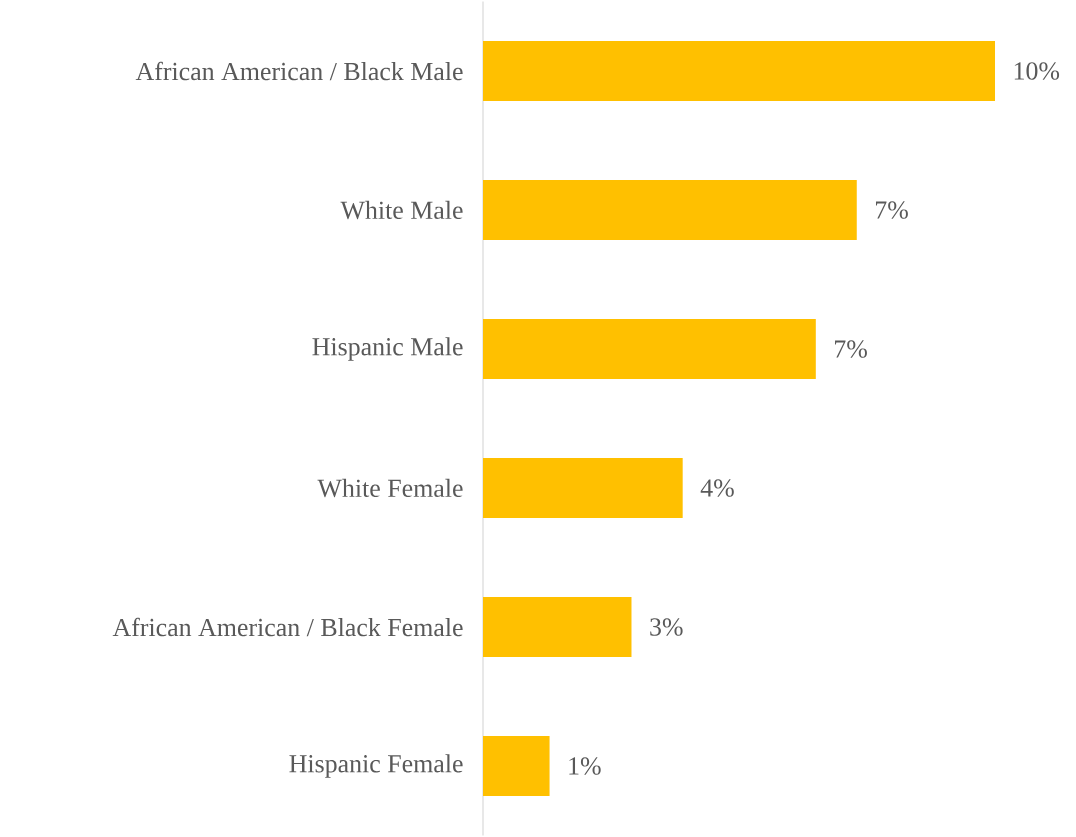 The width and height of the screenshot is (1076, 837). What do you see at coordinates (401, 210) in the screenshot?
I see `y-tick-label: White Male` at bounding box center [401, 210].